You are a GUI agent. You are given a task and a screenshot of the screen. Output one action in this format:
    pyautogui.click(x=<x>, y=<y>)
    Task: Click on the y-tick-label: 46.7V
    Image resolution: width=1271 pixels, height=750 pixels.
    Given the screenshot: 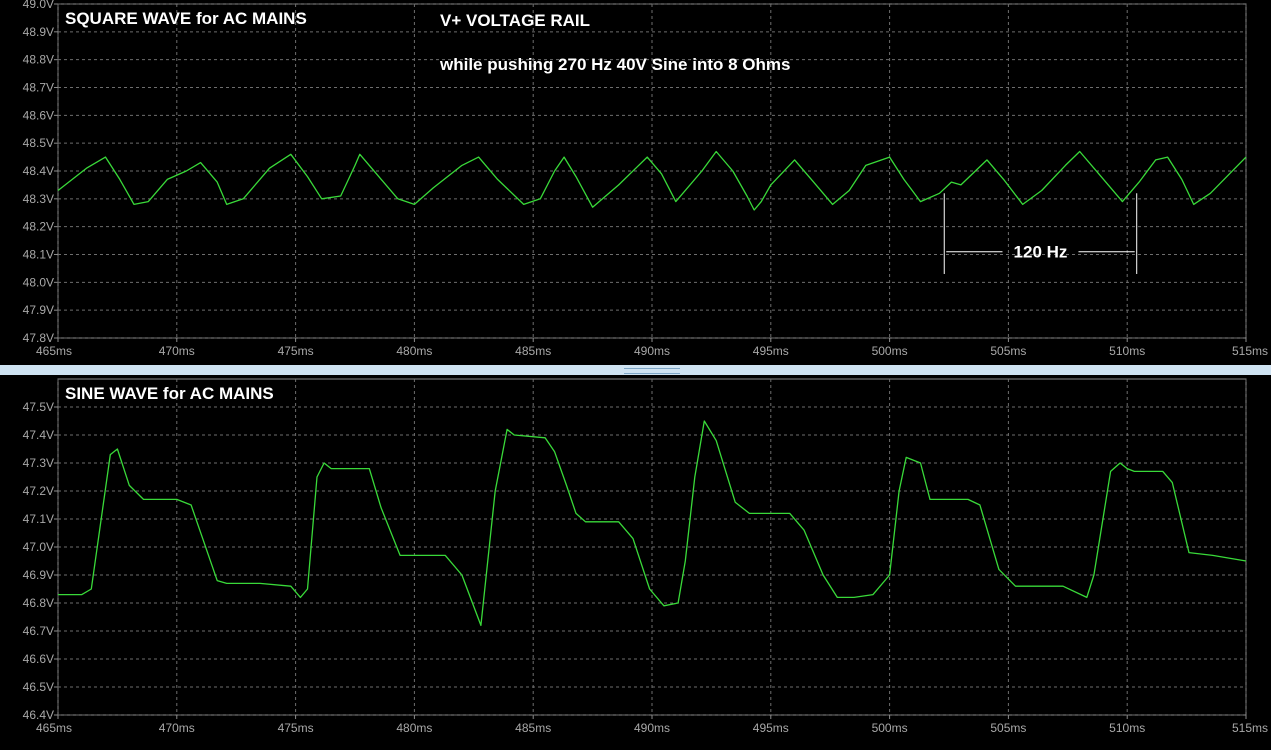 What is the action you would take?
    pyautogui.click(x=38, y=631)
    